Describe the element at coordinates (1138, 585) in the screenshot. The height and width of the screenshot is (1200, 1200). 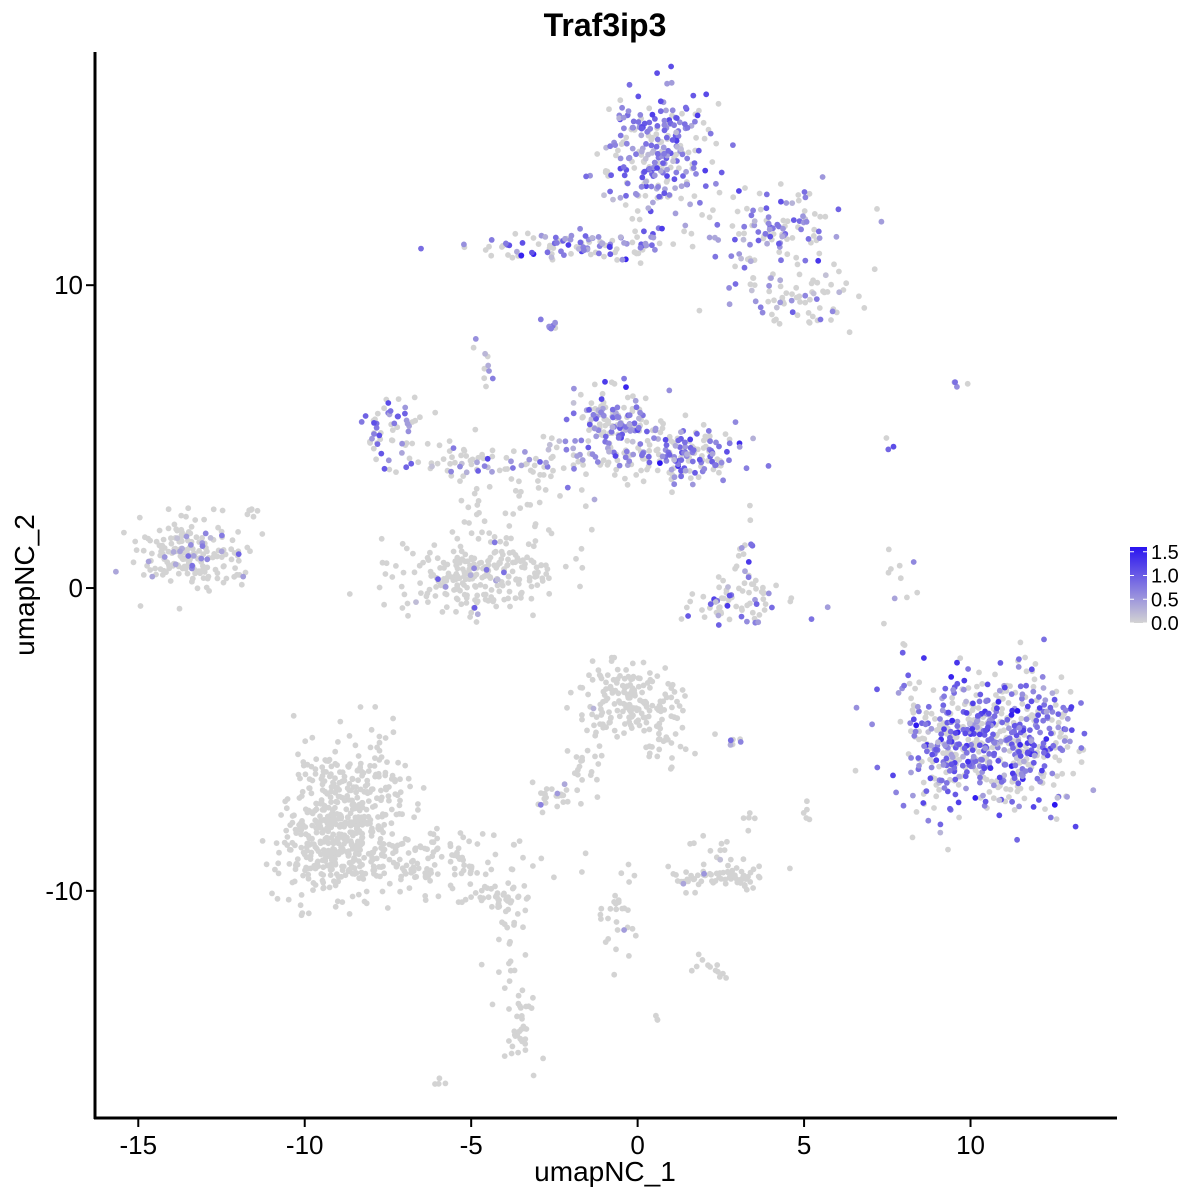
I see `color-legend-bar` at that location.